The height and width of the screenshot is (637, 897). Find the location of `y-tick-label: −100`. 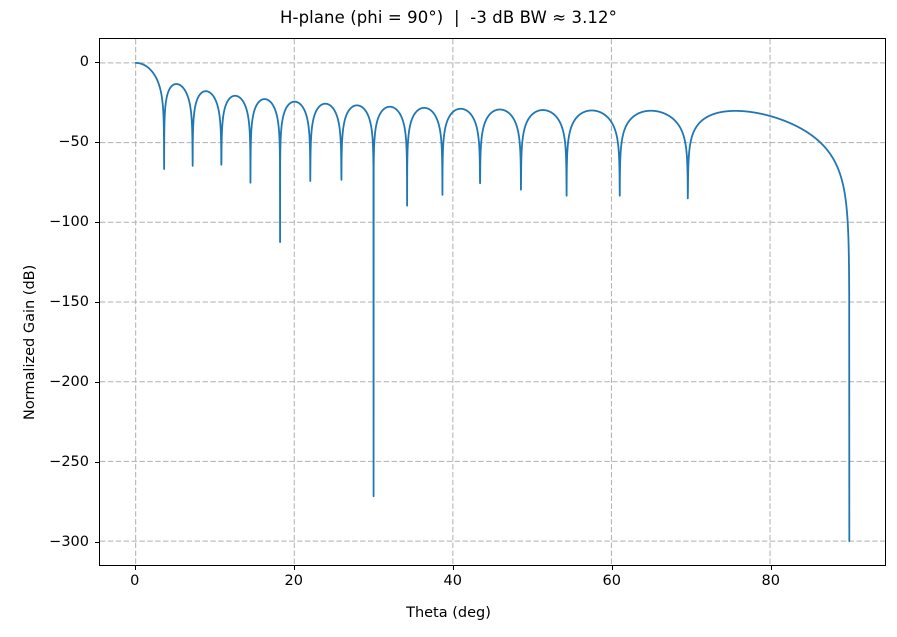

y-tick-label: −100 is located at coordinates (69, 222).